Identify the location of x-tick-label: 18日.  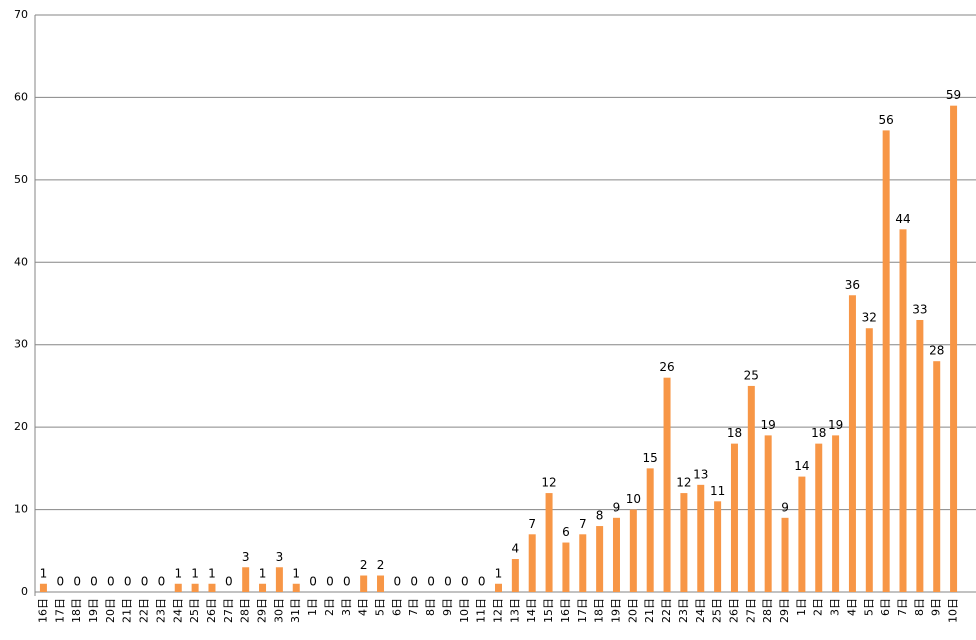
(76, 610).